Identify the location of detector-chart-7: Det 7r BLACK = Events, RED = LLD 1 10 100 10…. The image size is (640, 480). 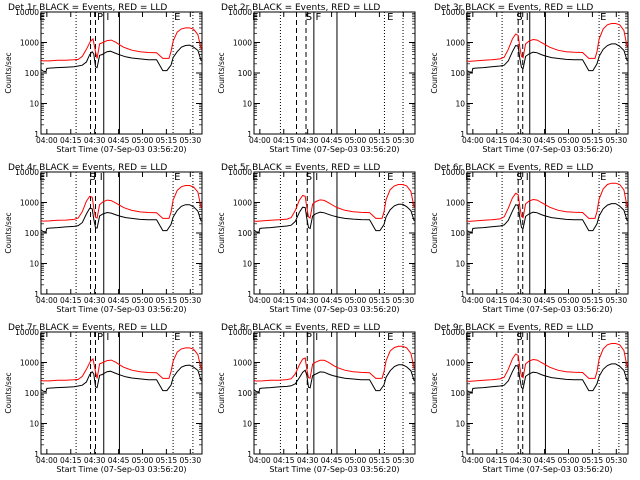
(103, 398).